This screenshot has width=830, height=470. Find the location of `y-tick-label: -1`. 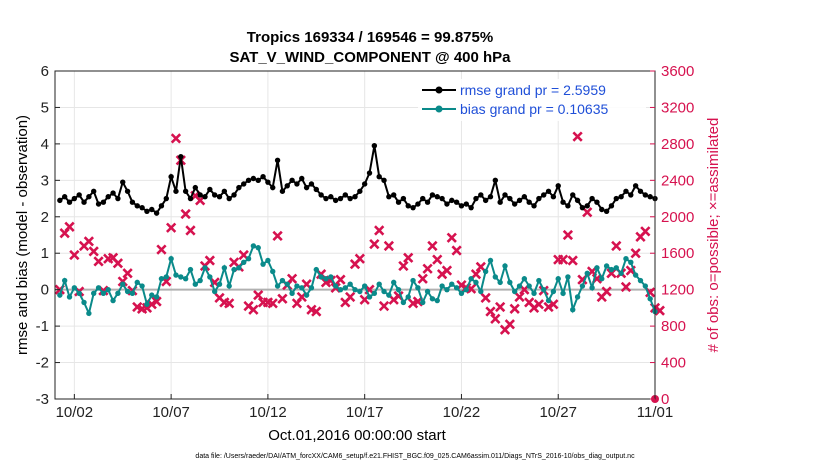

y-tick-label: -1 is located at coordinates (42, 326).